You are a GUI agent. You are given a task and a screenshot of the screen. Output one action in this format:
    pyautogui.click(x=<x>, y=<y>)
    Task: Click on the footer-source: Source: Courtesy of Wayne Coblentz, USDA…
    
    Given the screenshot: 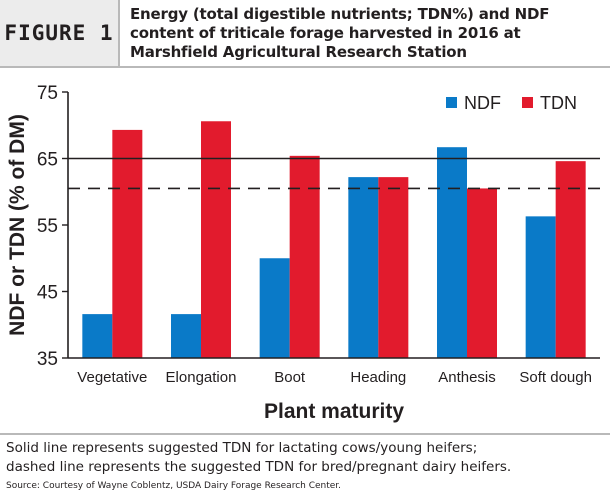 What is the action you would take?
    pyautogui.click(x=174, y=486)
    